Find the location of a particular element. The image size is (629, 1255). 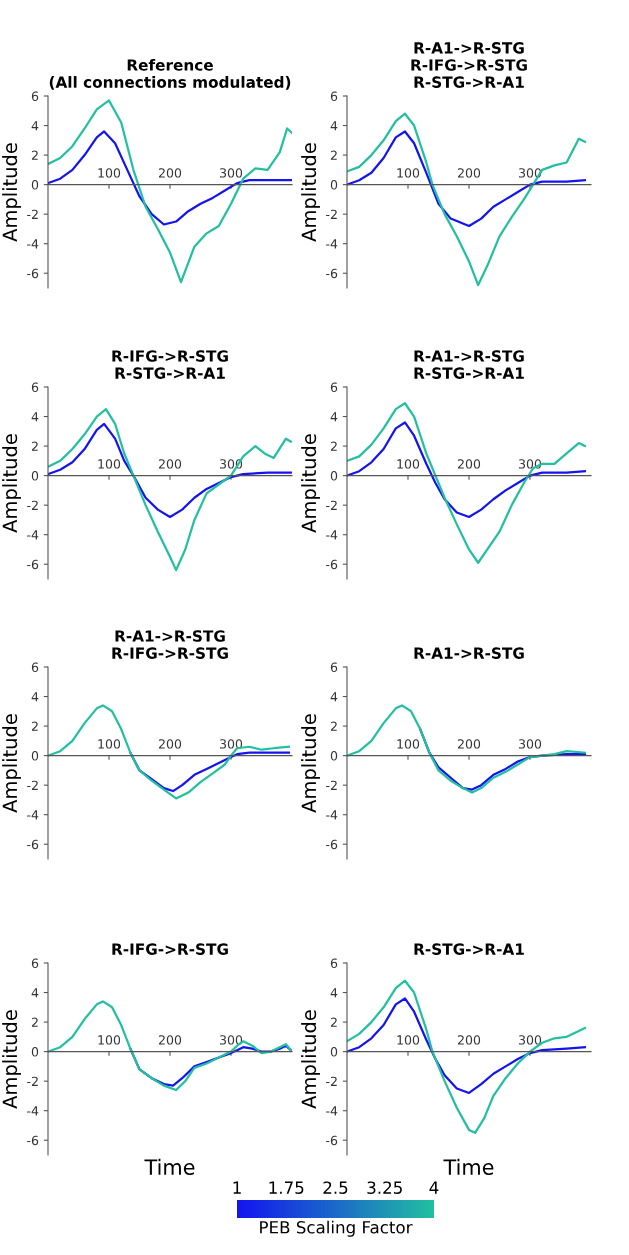

color-bar-label: 3.25 is located at coordinates (384, 1187).